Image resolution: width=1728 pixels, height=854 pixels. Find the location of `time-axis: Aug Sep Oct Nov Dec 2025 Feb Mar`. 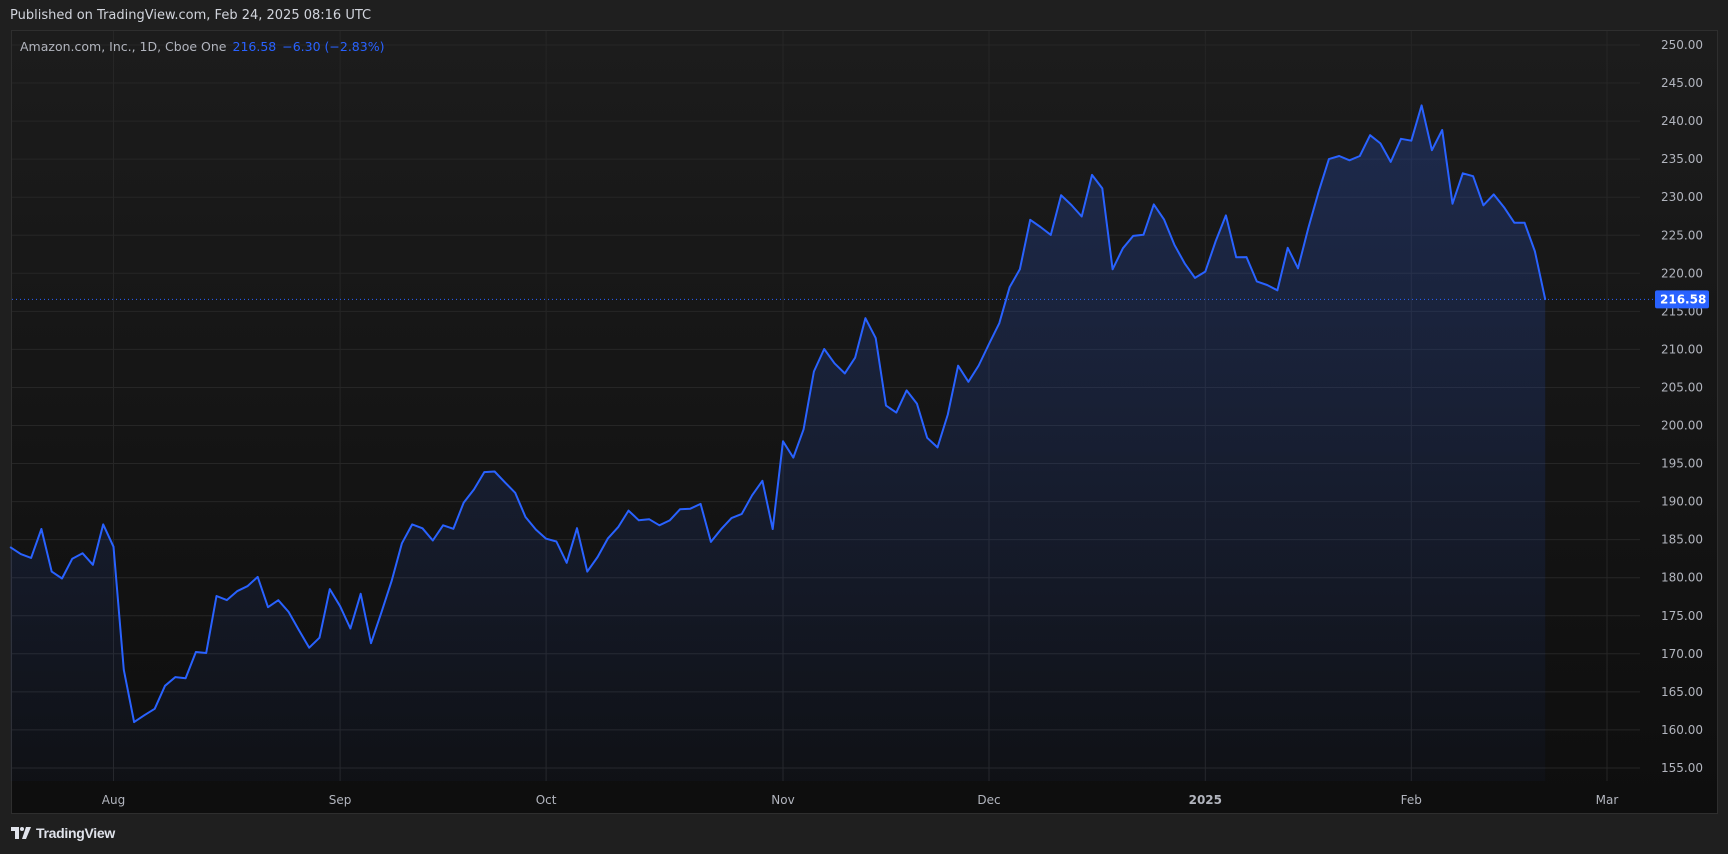

time-axis: Aug Sep Oct Nov Dec 2025 Feb Mar is located at coordinates (860, 800).